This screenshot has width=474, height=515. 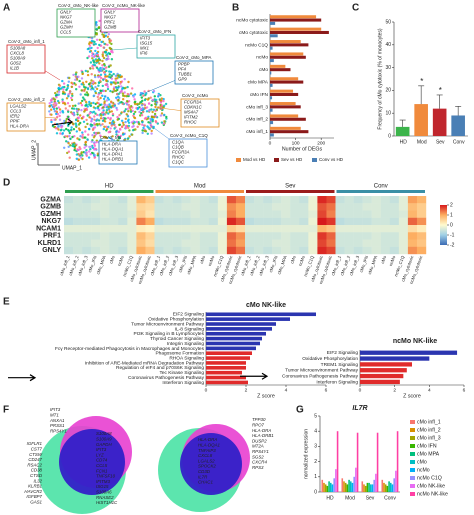 I want to click on highlight-arrow, so click(x=22, y=378).